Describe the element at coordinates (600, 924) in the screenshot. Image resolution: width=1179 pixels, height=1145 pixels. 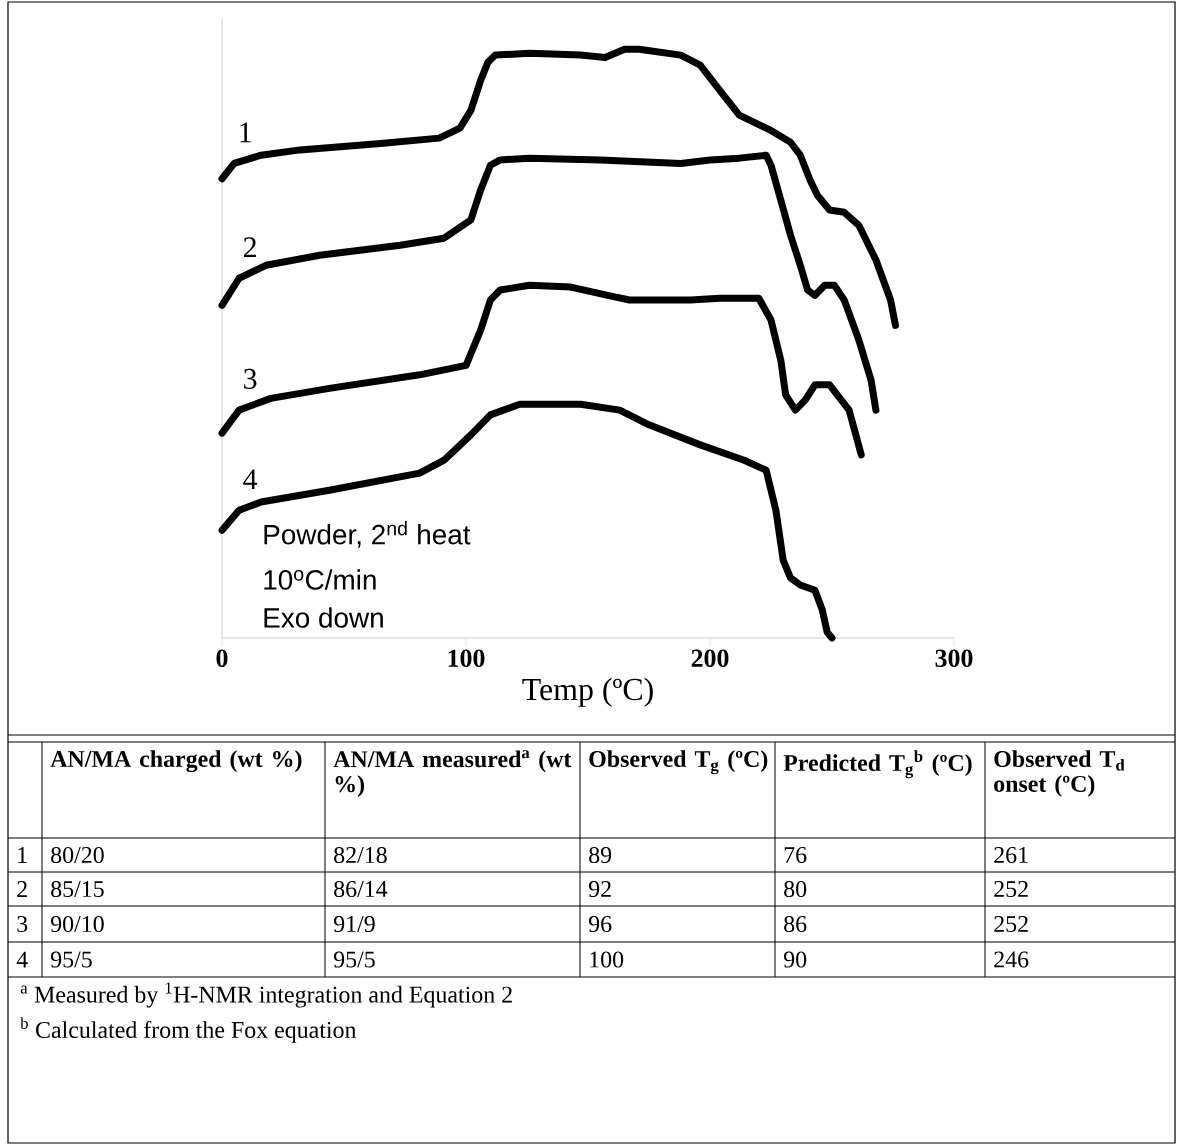
I see `text: 96` at that location.